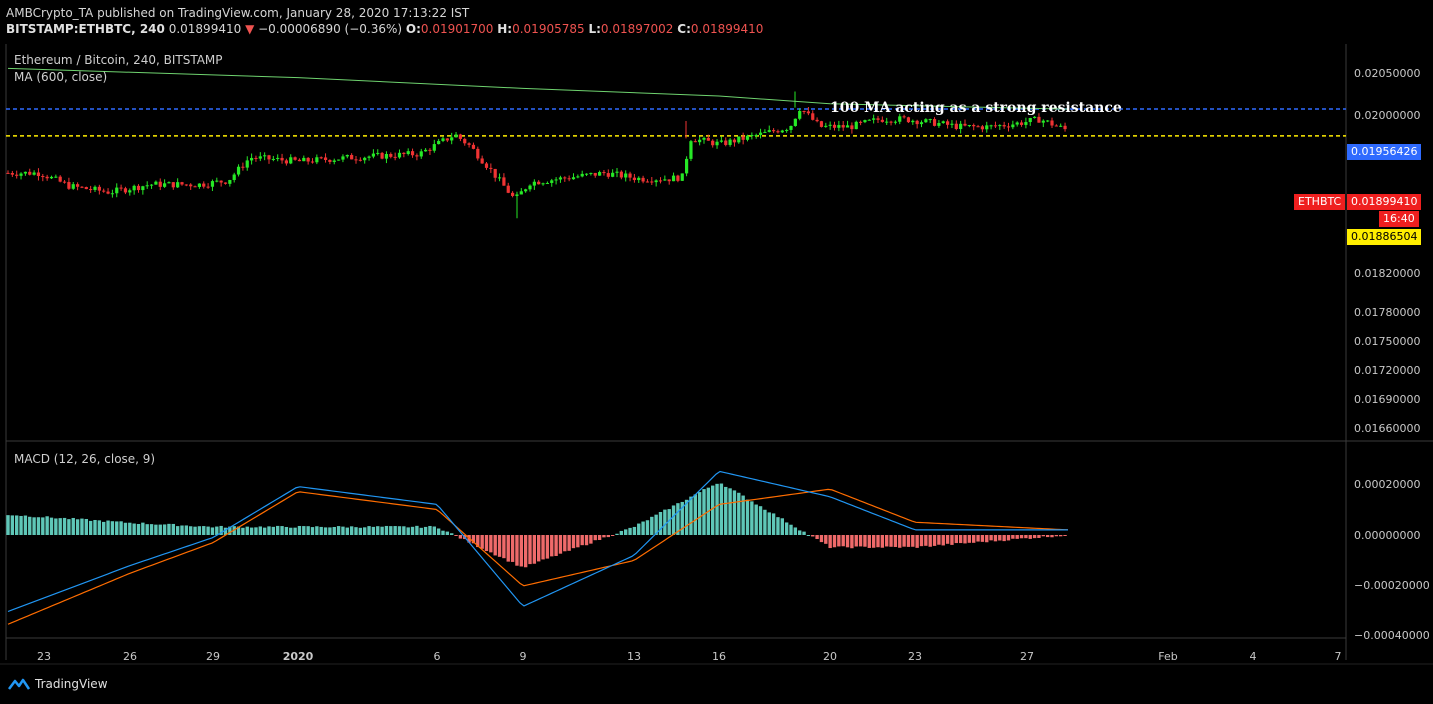 This screenshot has height=704, width=1433. Describe the element at coordinates (637, 29) in the screenshot. I see `low-value: 0.01897002` at that location.